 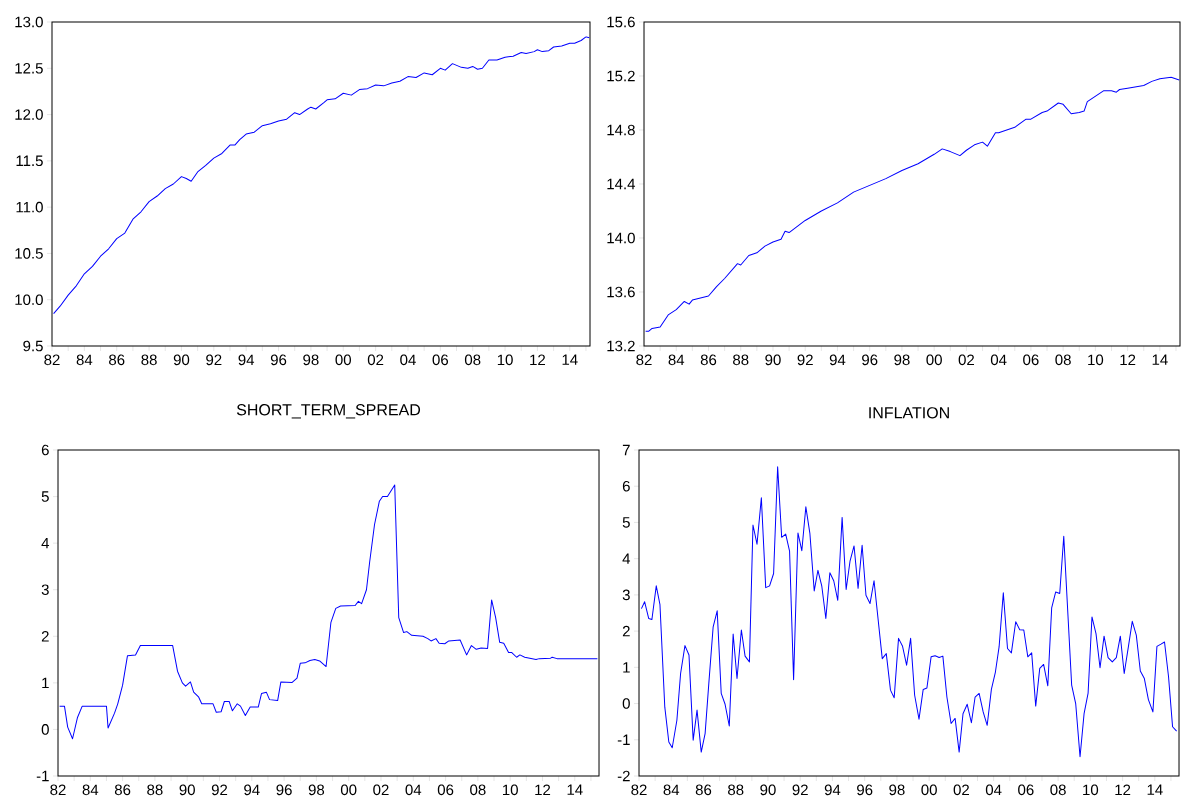 What do you see at coordinates (621, 292) in the screenshot?
I see `y-tick-label: 13.6` at bounding box center [621, 292].